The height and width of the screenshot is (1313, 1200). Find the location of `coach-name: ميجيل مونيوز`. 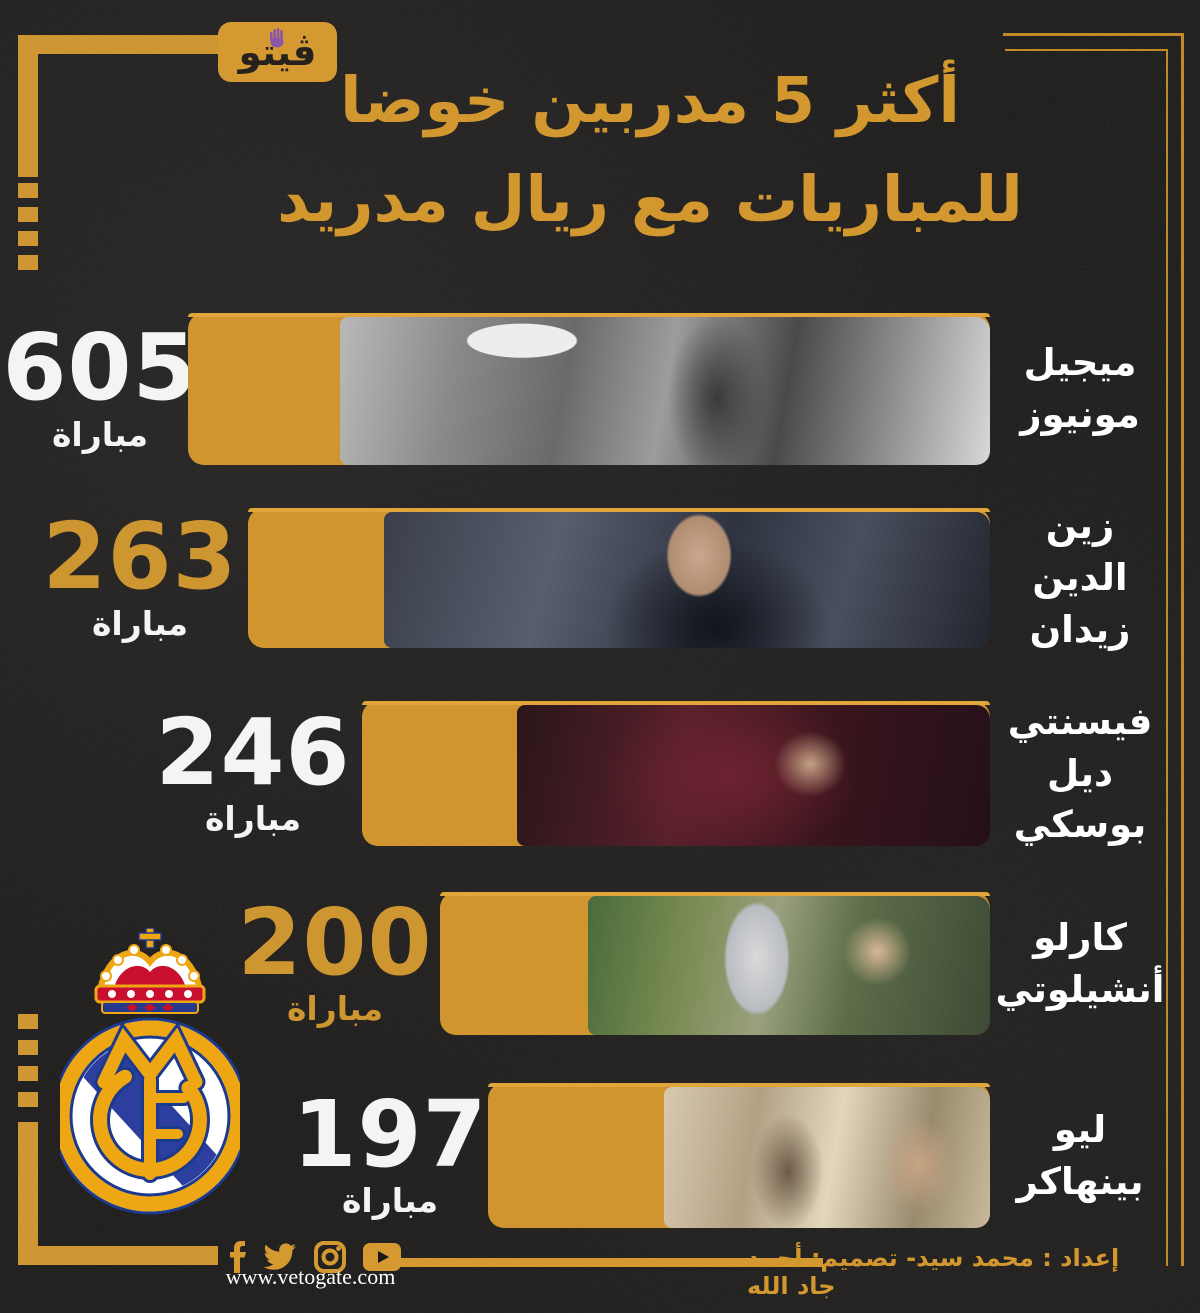

coach-name: ميجيل مونيوز is located at coordinates (1080, 389).